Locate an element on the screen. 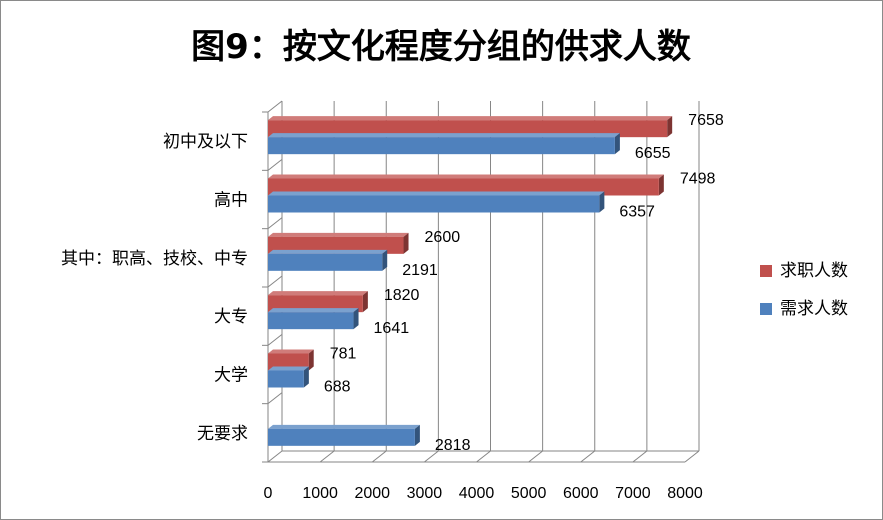 This screenshot has height=520, width=883. x-tick-label: 2000 is located at coordinates (372, 493).